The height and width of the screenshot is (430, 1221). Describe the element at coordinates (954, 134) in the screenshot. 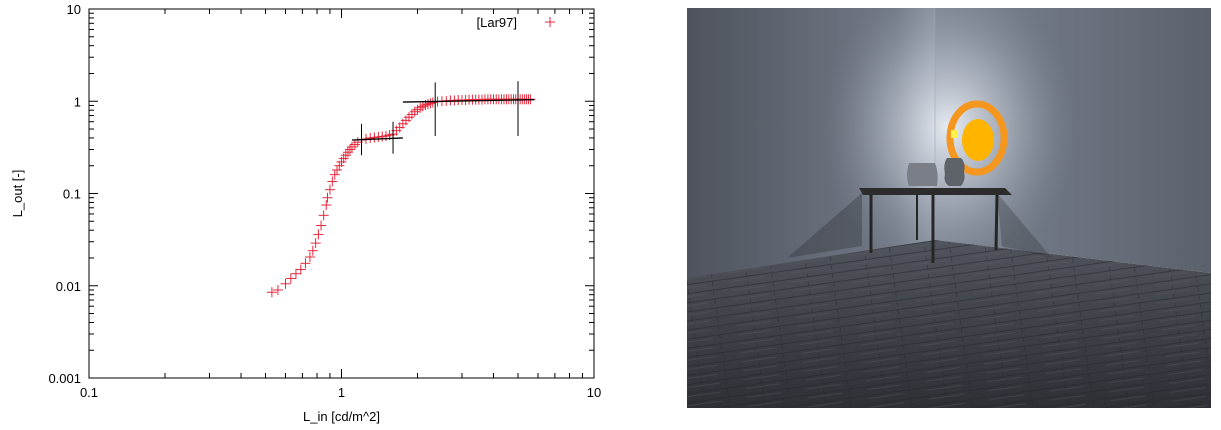

I see `lamp-dot` at that location.